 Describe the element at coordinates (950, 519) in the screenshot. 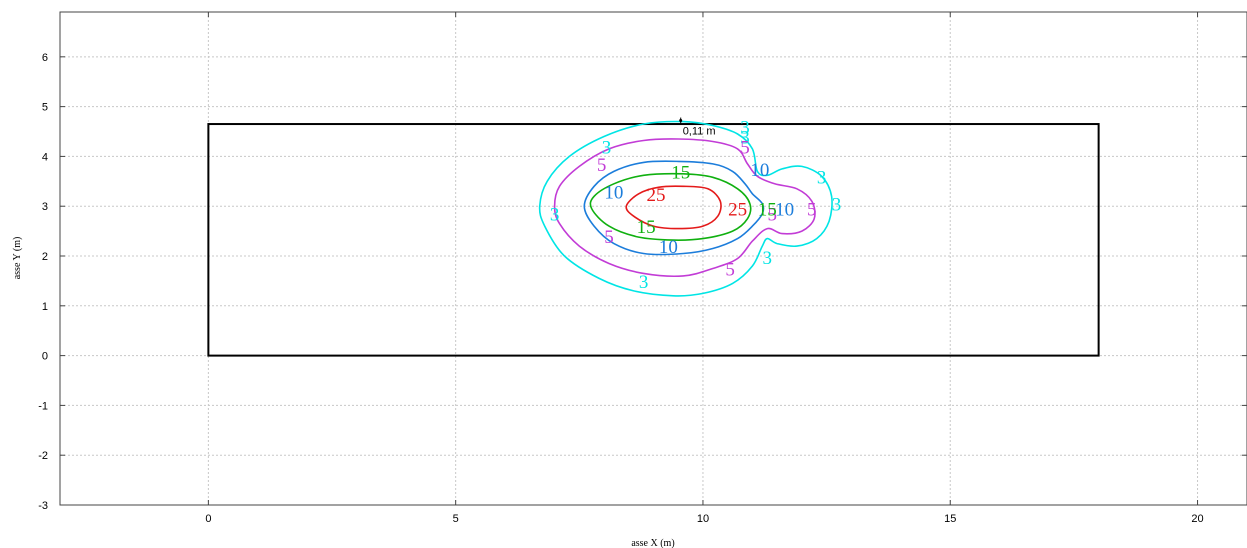

I see `x-tick-label: 15` at that location.